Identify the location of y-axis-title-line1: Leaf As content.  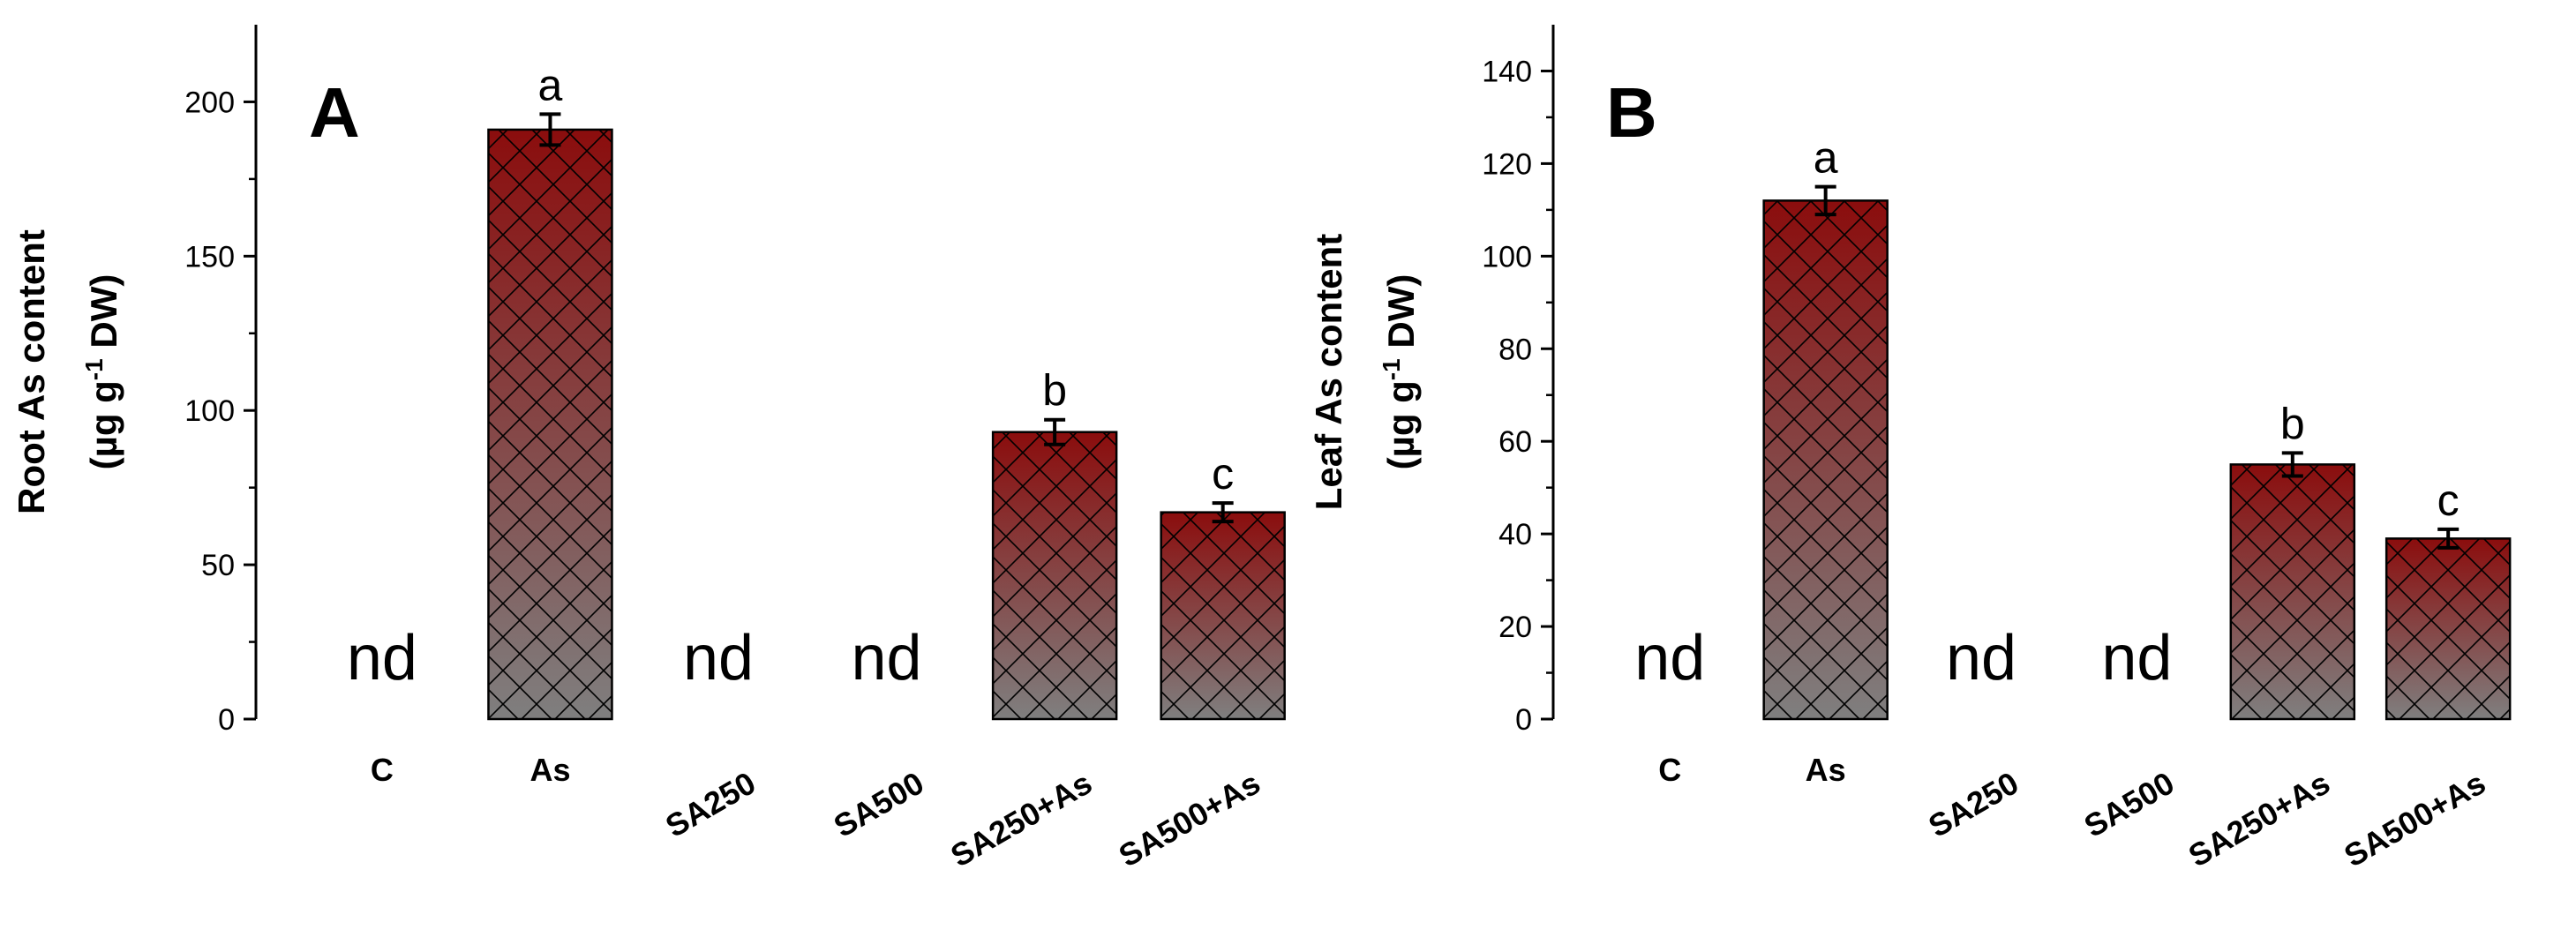
(1328, 372).